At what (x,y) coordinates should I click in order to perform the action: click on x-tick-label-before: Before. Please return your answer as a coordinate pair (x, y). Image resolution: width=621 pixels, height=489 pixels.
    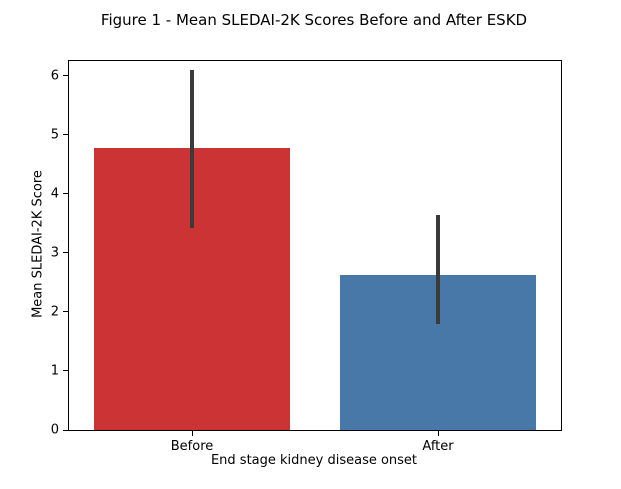
    Looking at the image, I should click on (192, 446).